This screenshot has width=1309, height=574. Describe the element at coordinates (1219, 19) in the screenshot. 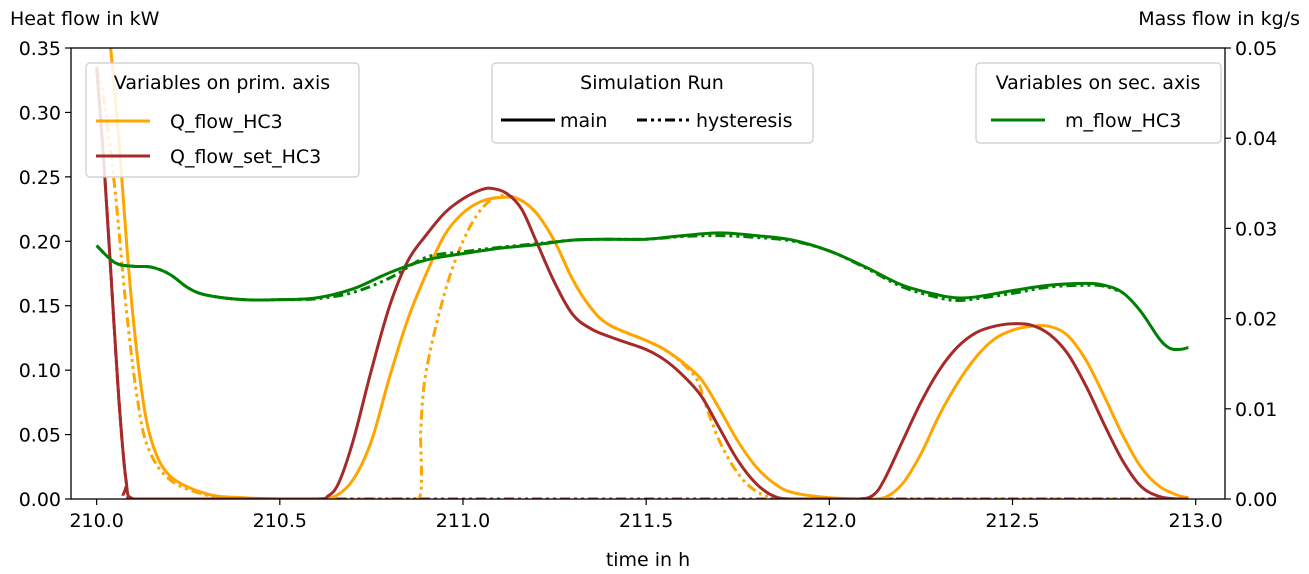

I see `right-axis-title: Mass flow in kg/s` at that location.